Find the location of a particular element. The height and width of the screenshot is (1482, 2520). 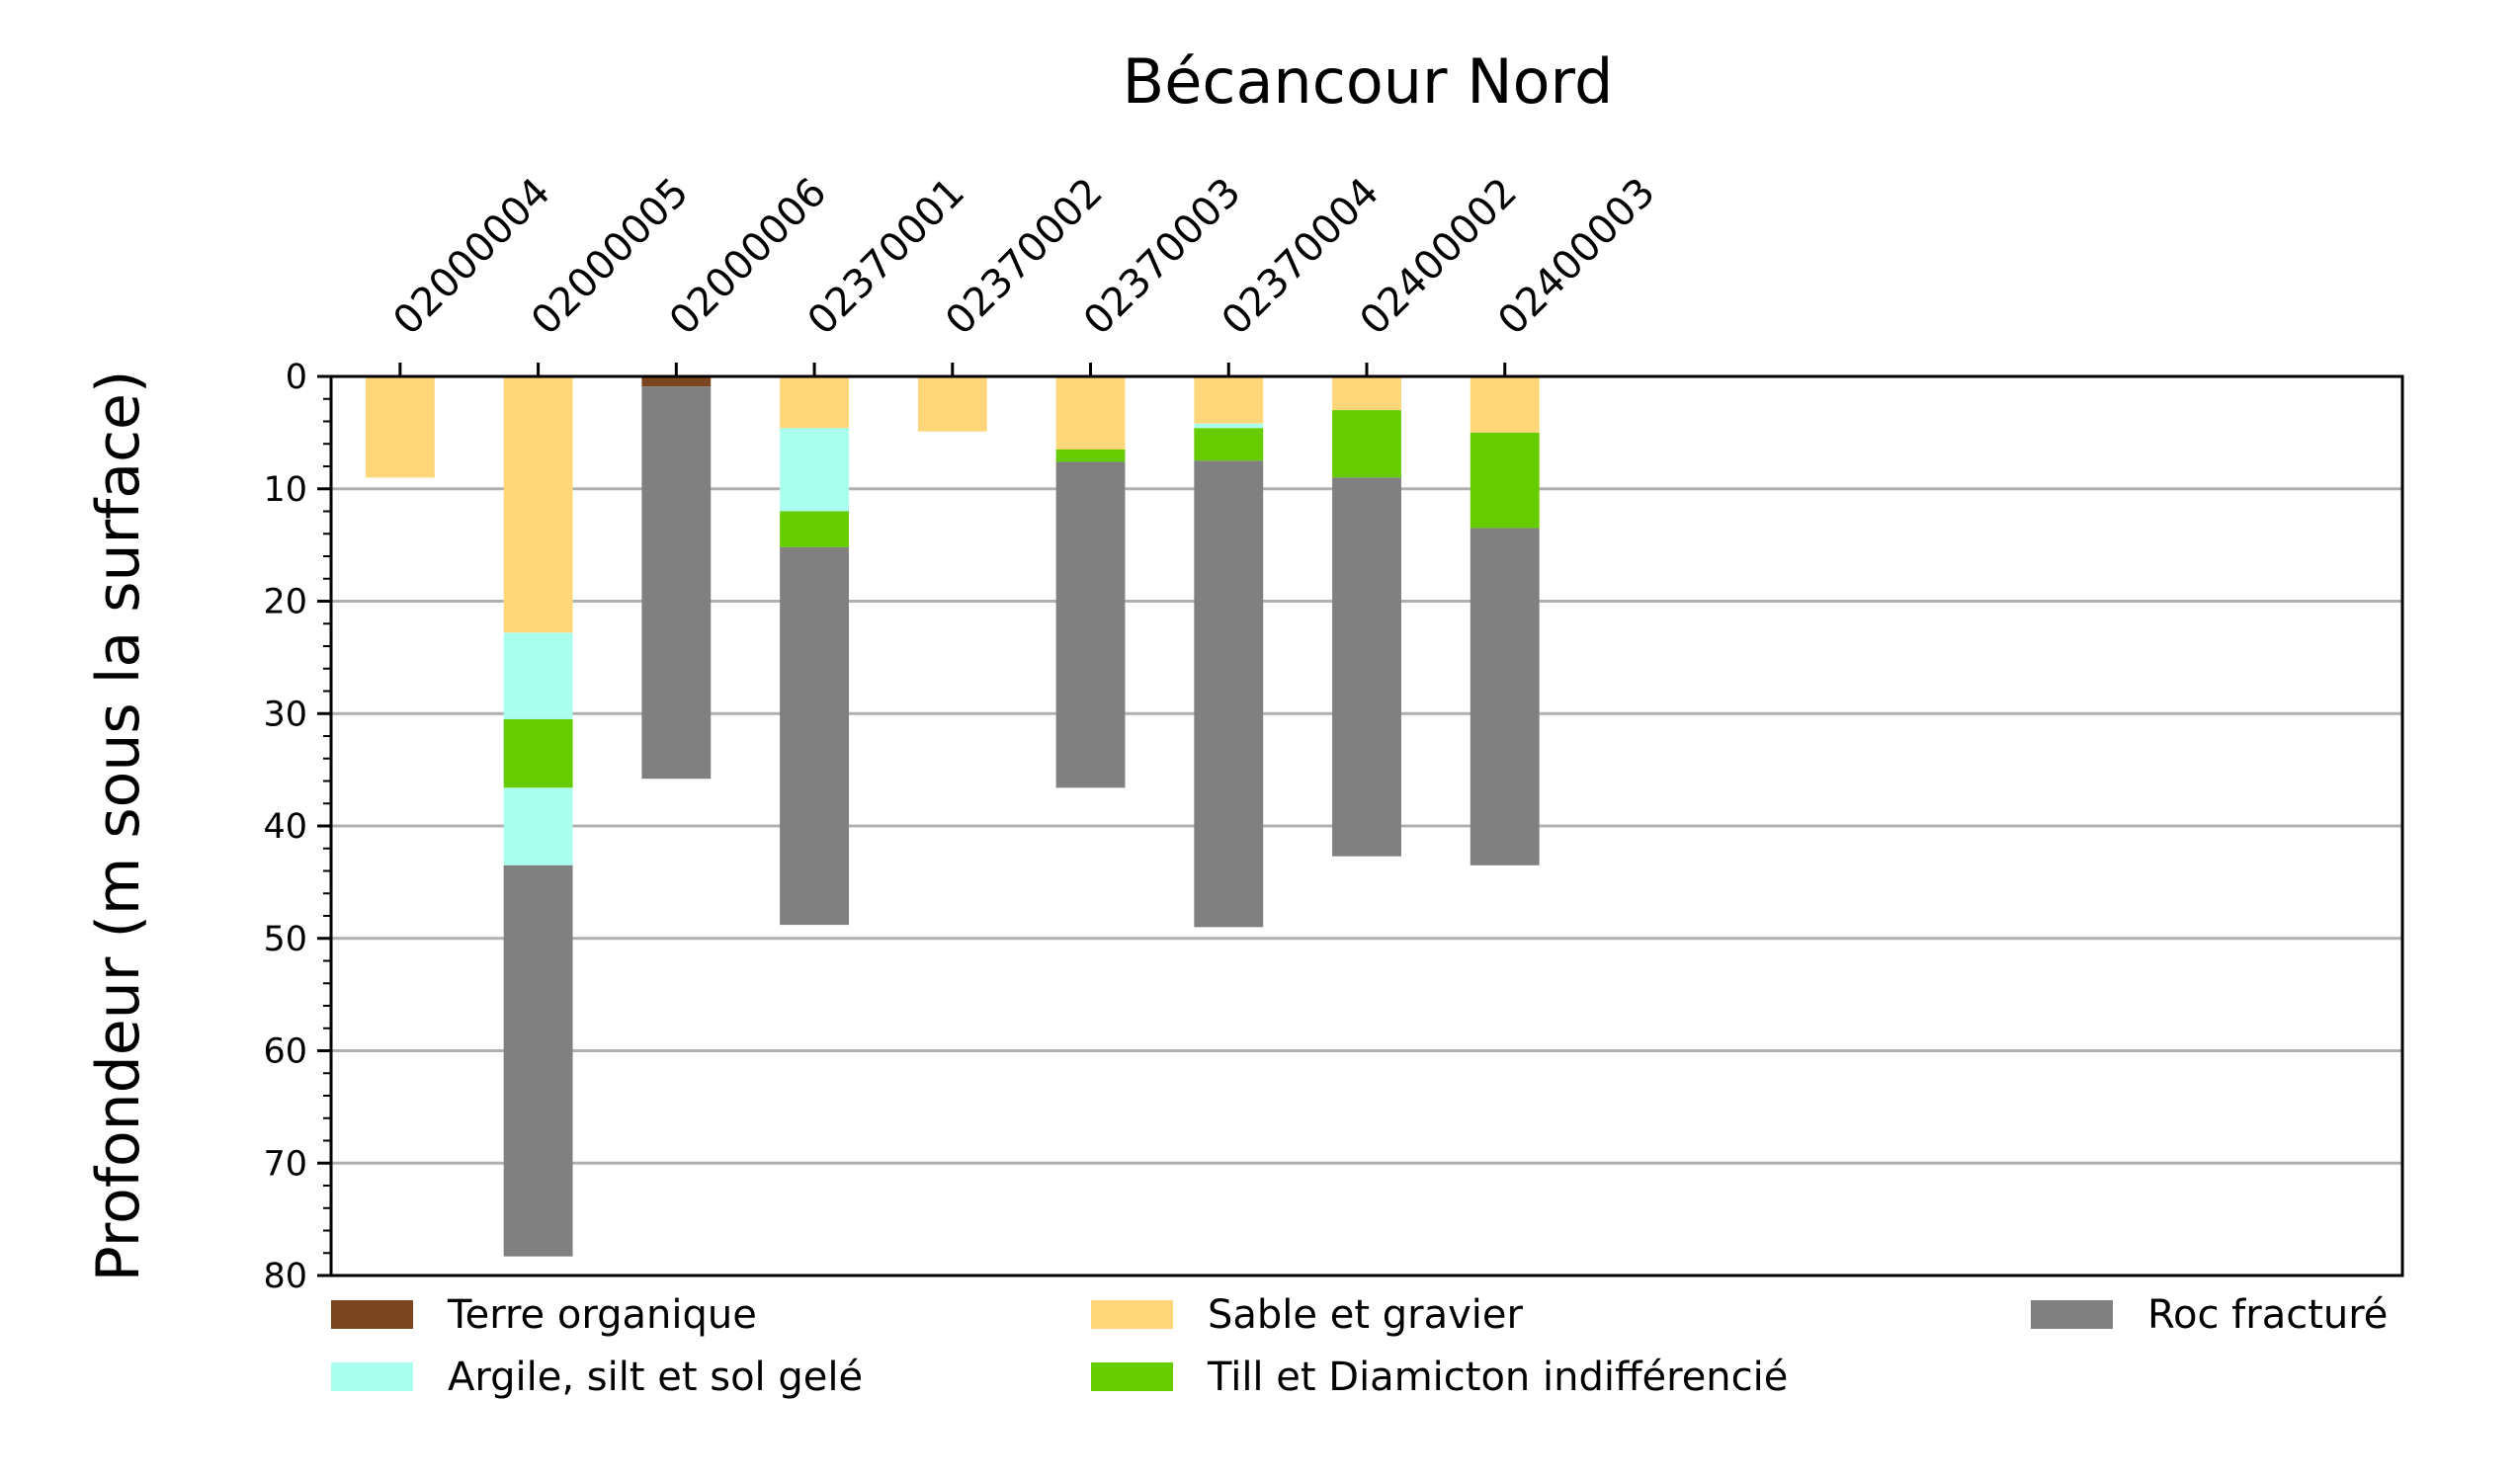

chart-title: Bécancour Nord is located at coordinates (1368, 81).